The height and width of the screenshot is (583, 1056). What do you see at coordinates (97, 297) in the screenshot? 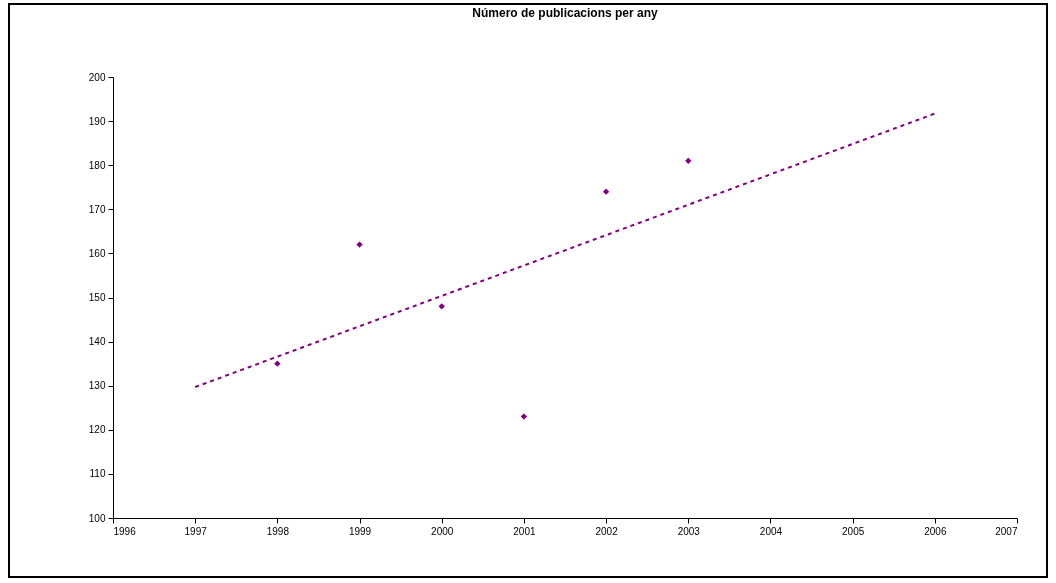
I see `y-tick-label: 150` at bounding box center [97, 297].